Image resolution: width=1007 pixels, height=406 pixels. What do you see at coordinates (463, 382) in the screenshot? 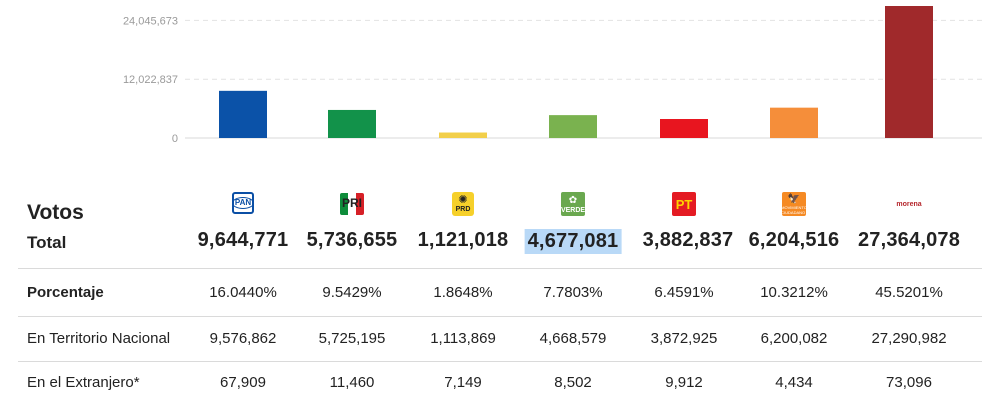
I see `table-cell: 7,149` at bounding box center [463, 382].